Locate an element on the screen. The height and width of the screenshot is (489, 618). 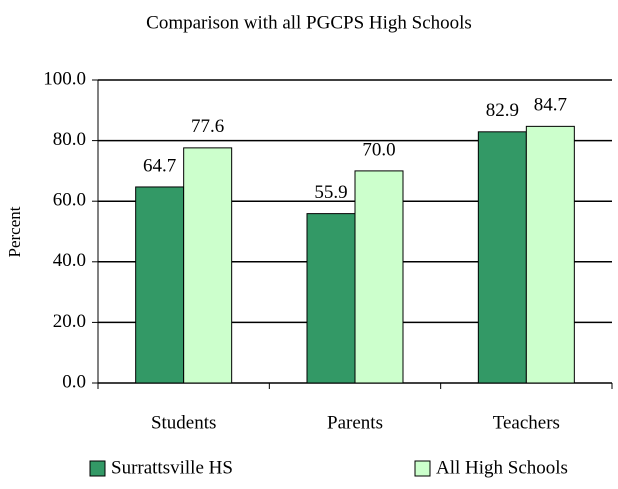
data-label: 82.9 is located at coordinates (502, 110).